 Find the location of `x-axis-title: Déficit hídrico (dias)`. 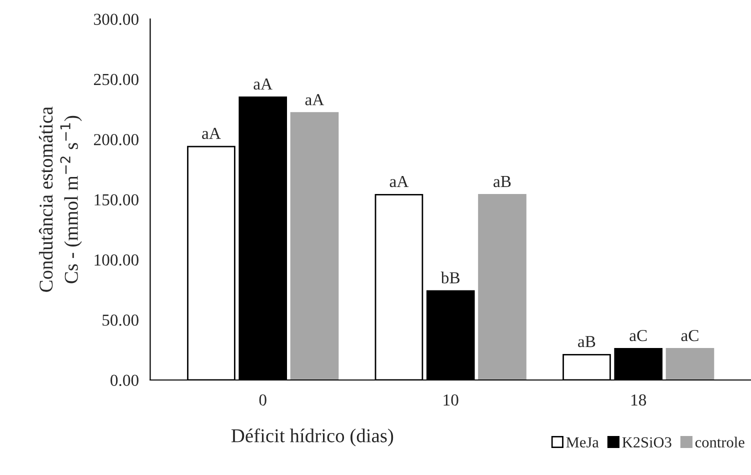

x-axis-title: Déficit hídrico (dias) is located at coordinates (312, 437).